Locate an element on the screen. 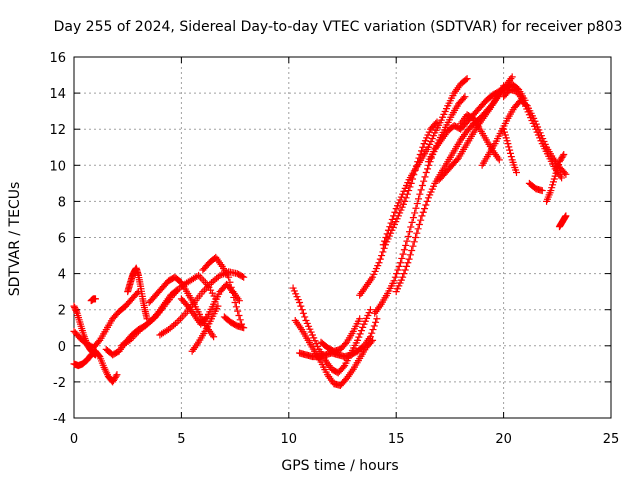 The width and height of the screenshot is (640, 480). x-tick-label: 5 is located at coordinates (181, 439).